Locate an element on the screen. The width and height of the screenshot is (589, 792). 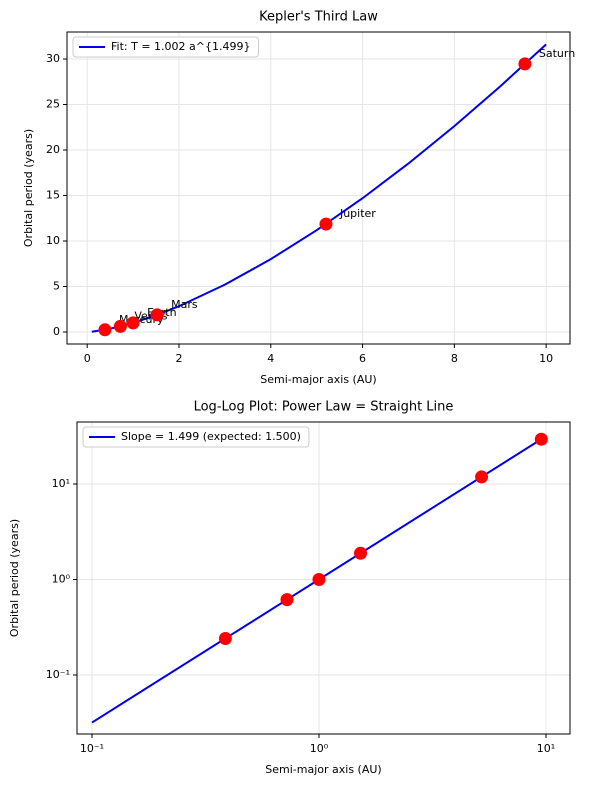
x-tick-label: 10¹ is located at coordinates (546, 748).